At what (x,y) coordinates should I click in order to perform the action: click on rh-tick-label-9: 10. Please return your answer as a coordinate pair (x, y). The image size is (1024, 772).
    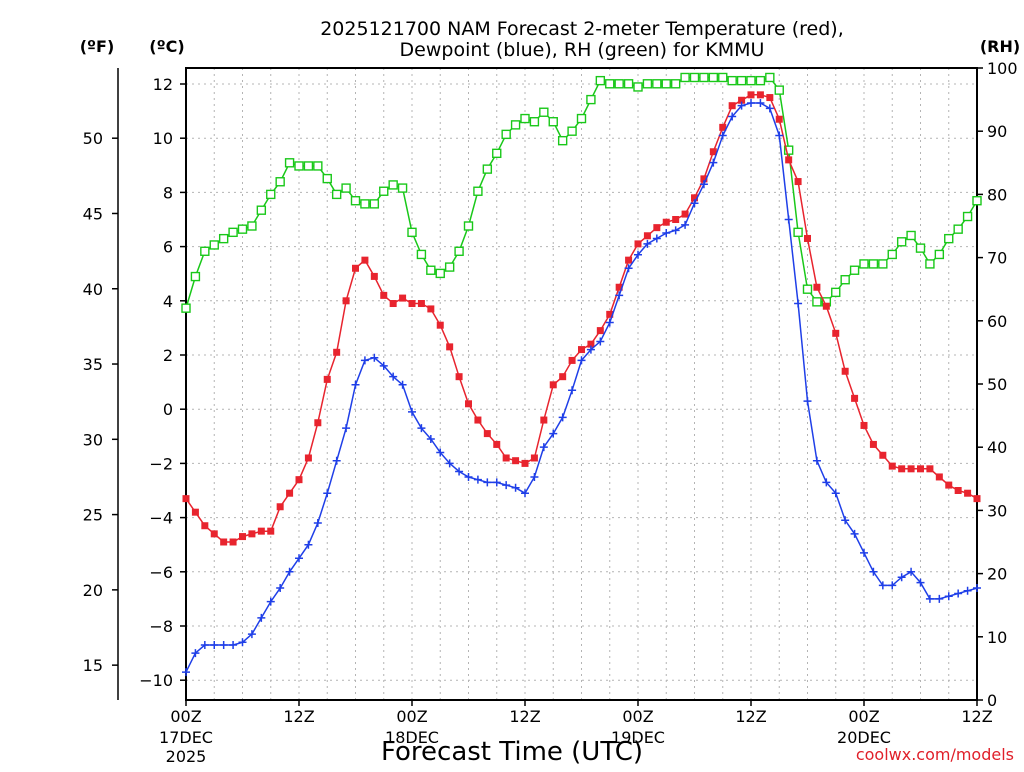
    Looking at the image, I should click on (997, 637).